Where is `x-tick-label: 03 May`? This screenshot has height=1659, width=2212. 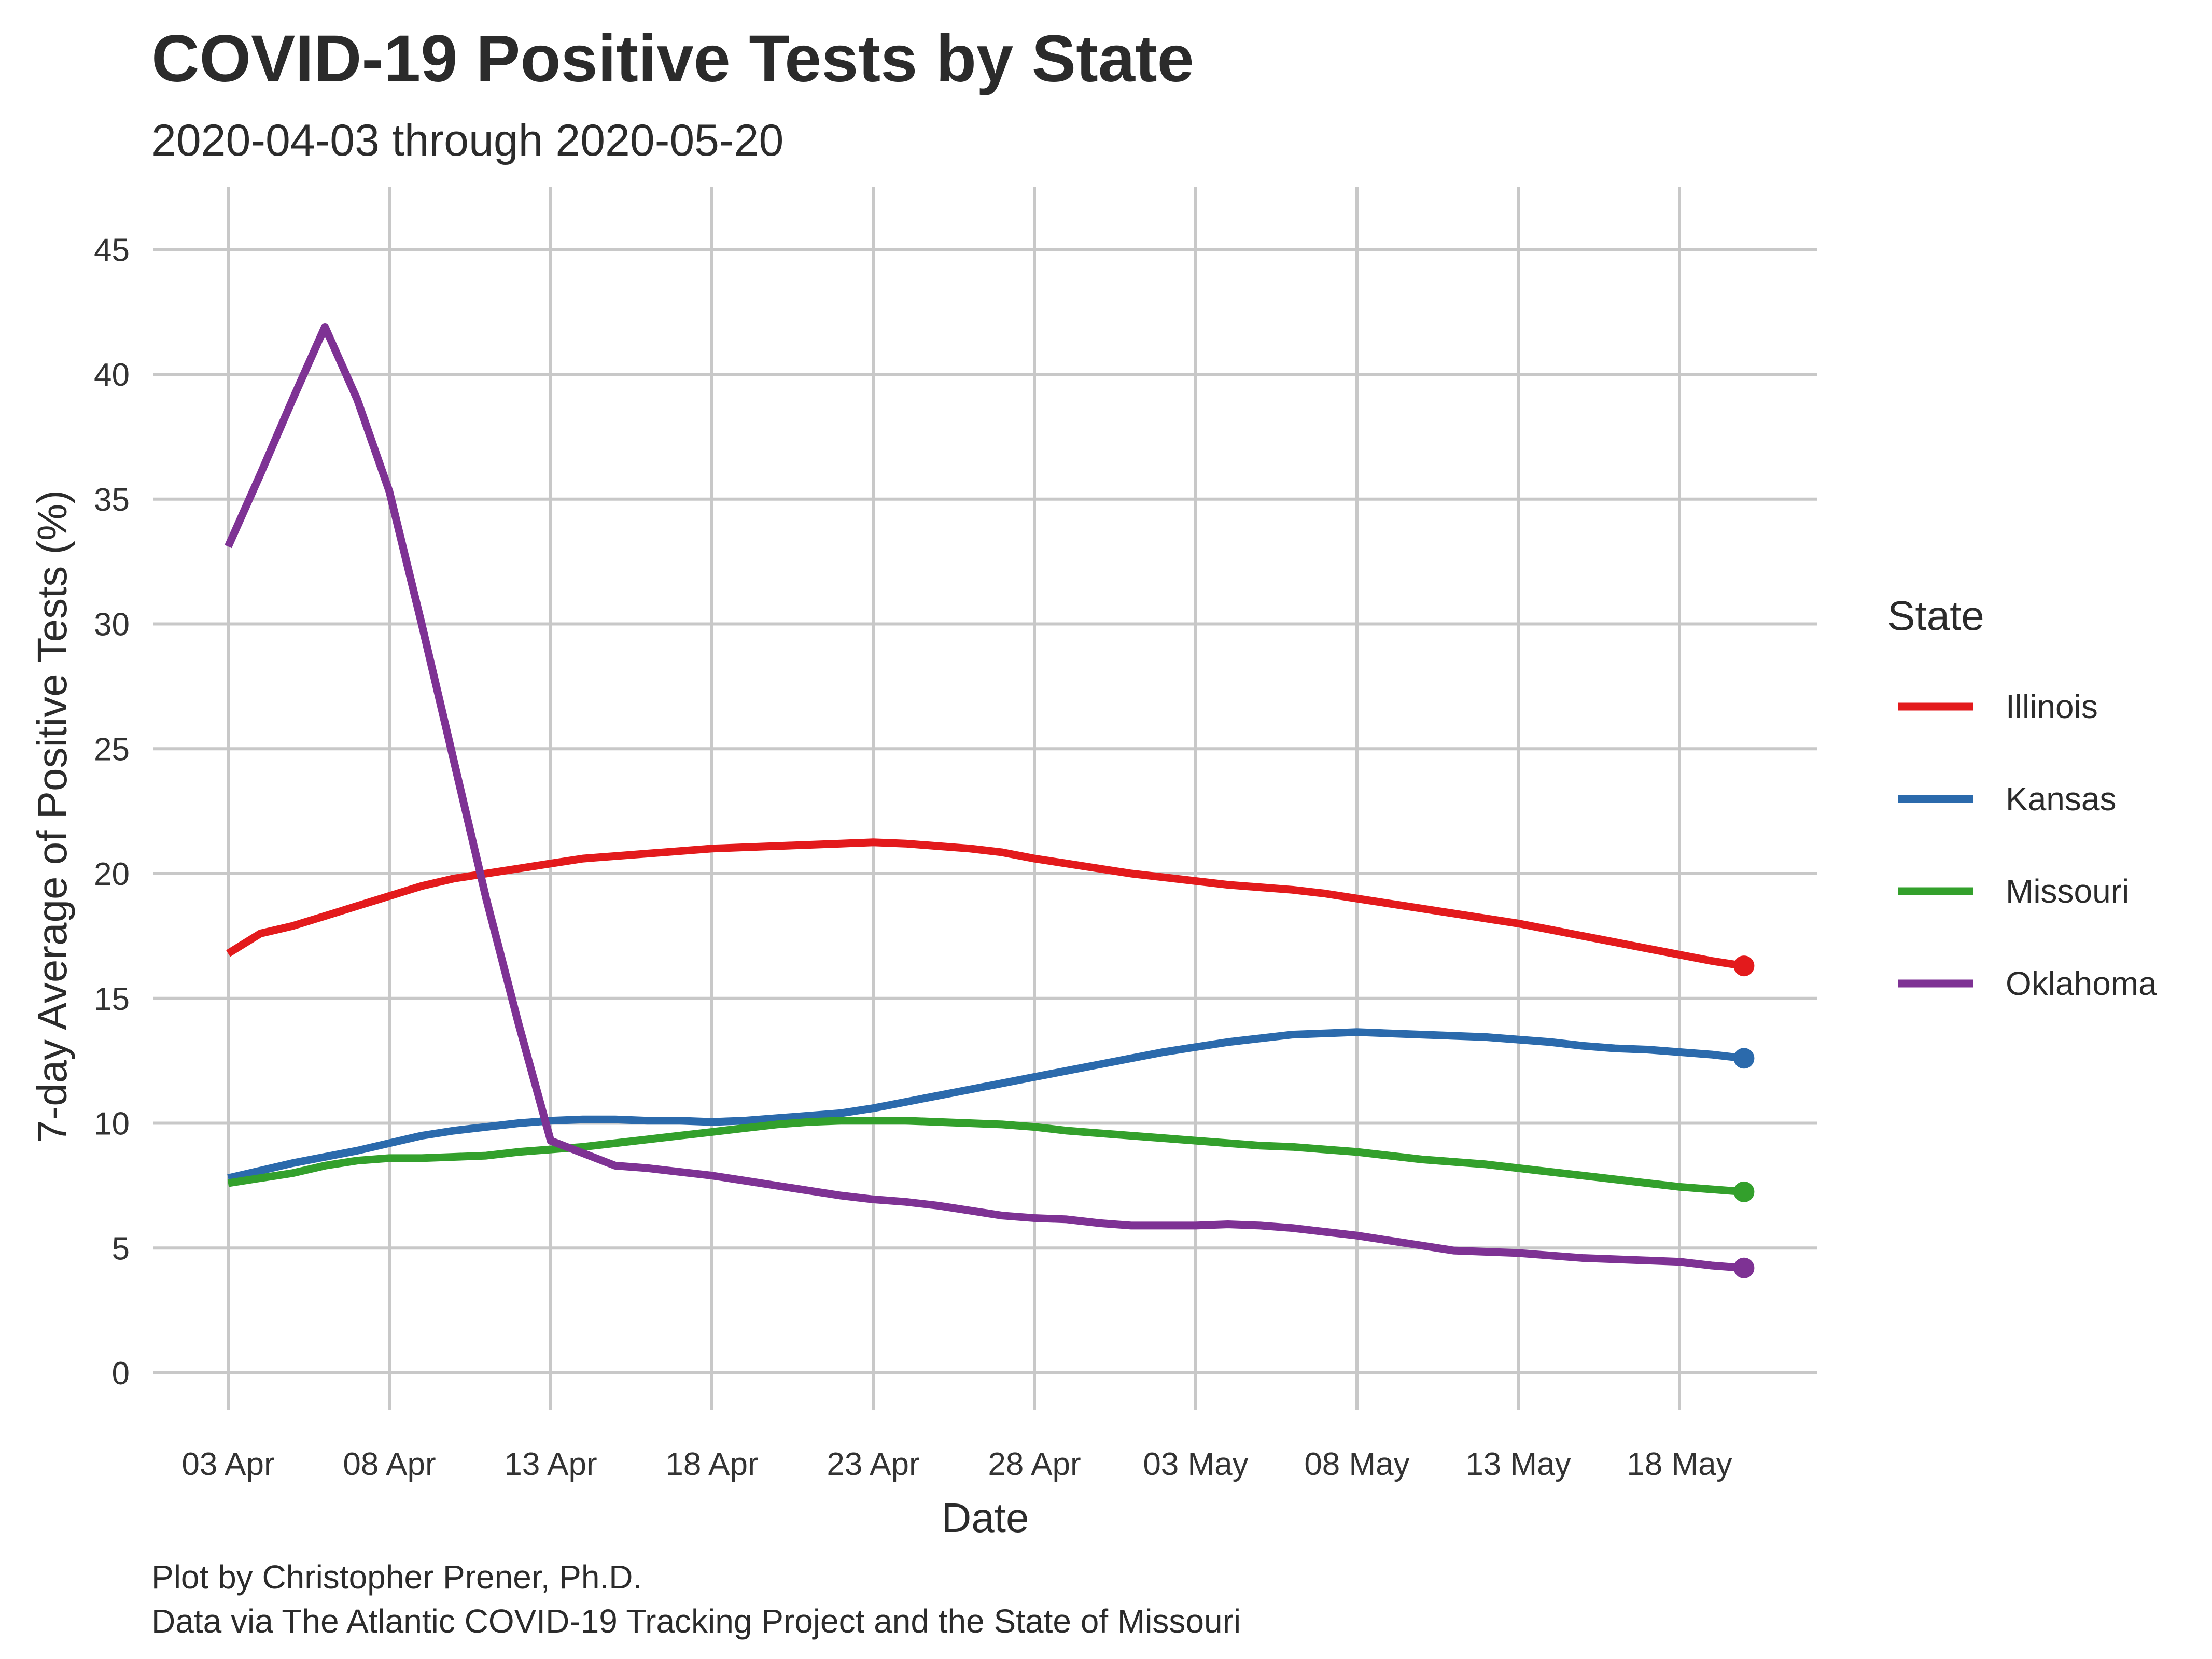
x-tick-label: 03 May is located at coordinates (1195, 1464).